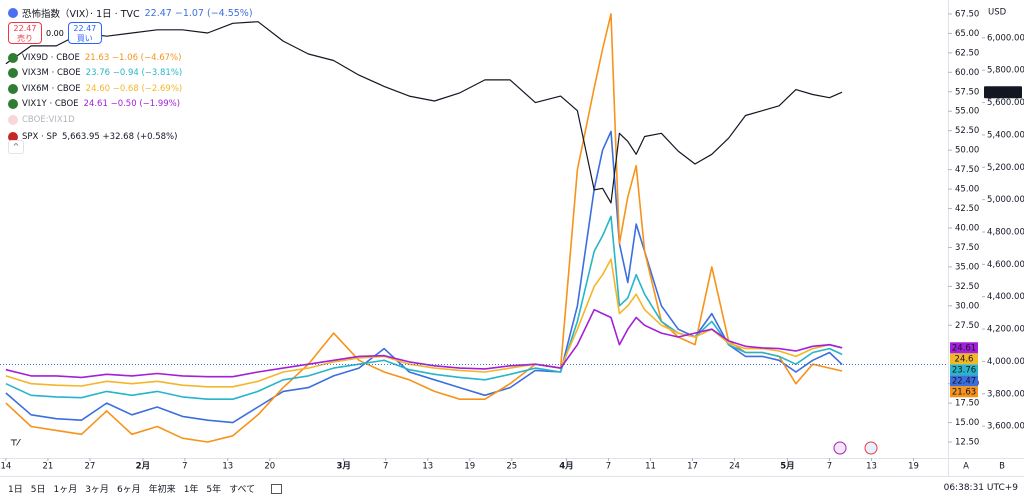 The image size is (1024, 500). What do you see at coordinates (130, 89) in the screenshot?
I see `legend-item: VIX6M · CBOE 24.60 −0.68 (−2.69%)` at bounding box center [130, 89].